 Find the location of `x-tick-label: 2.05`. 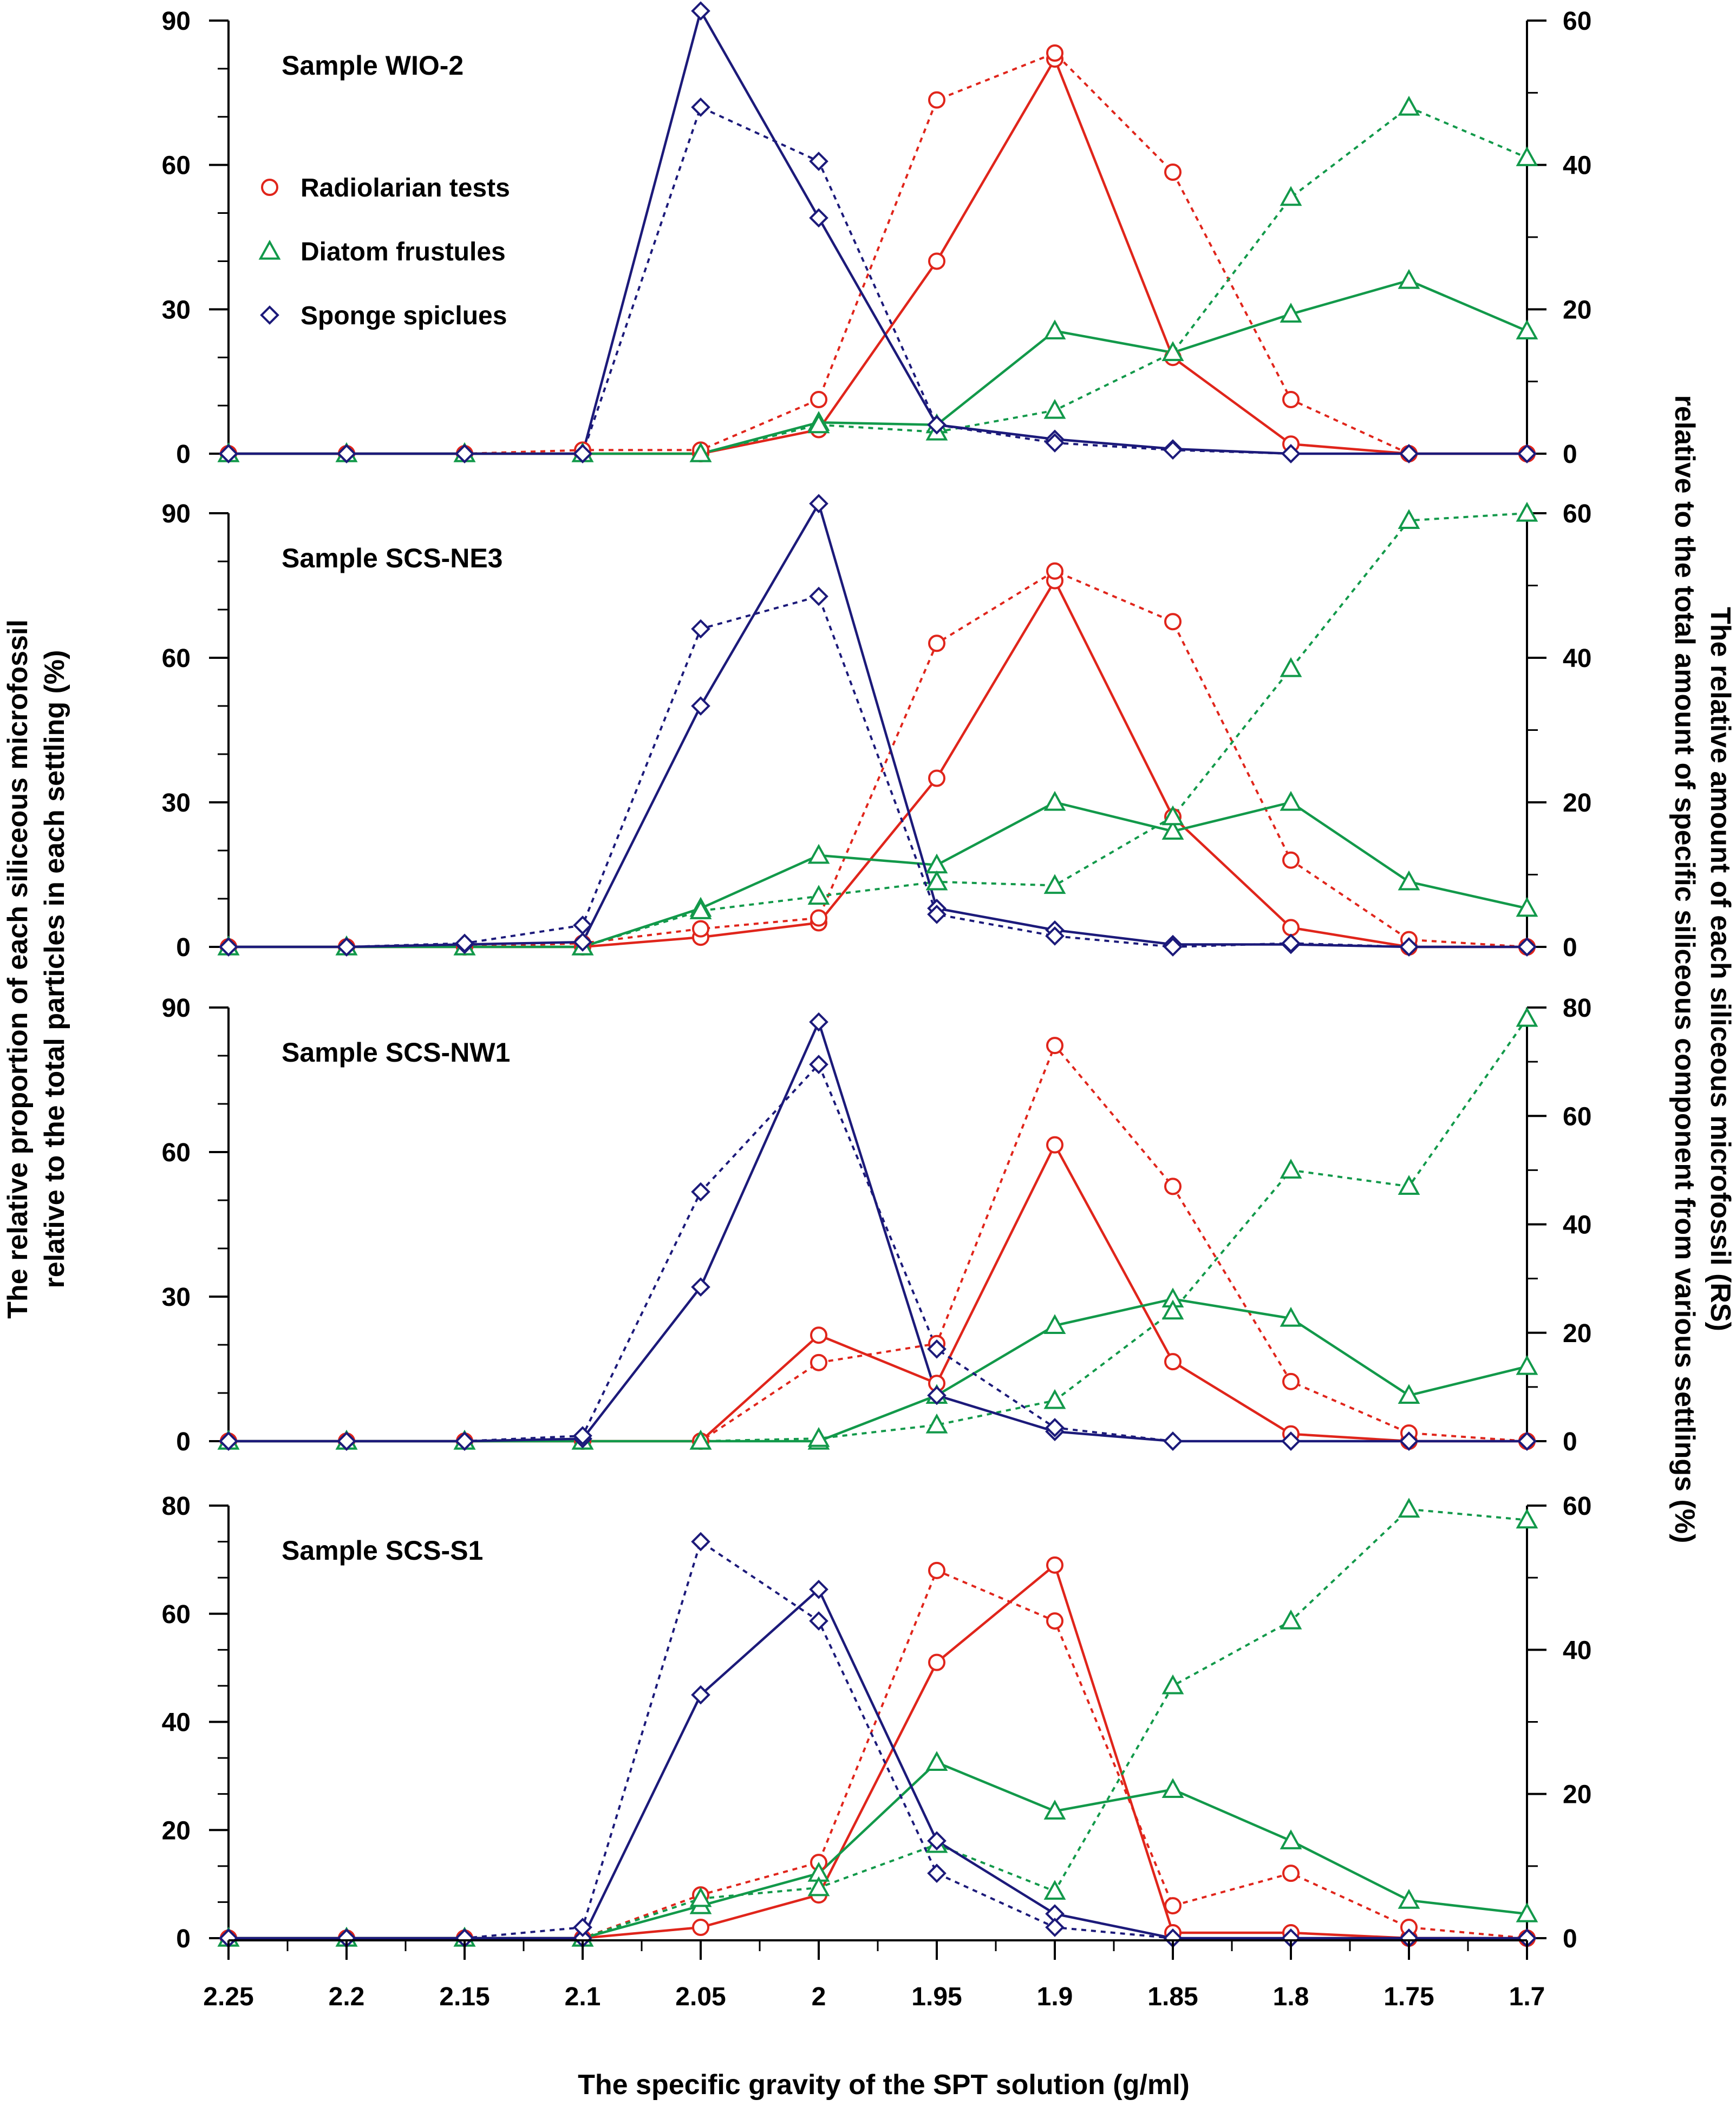

x-tick-label: 2.05 is located at coordinates (700, 1997).